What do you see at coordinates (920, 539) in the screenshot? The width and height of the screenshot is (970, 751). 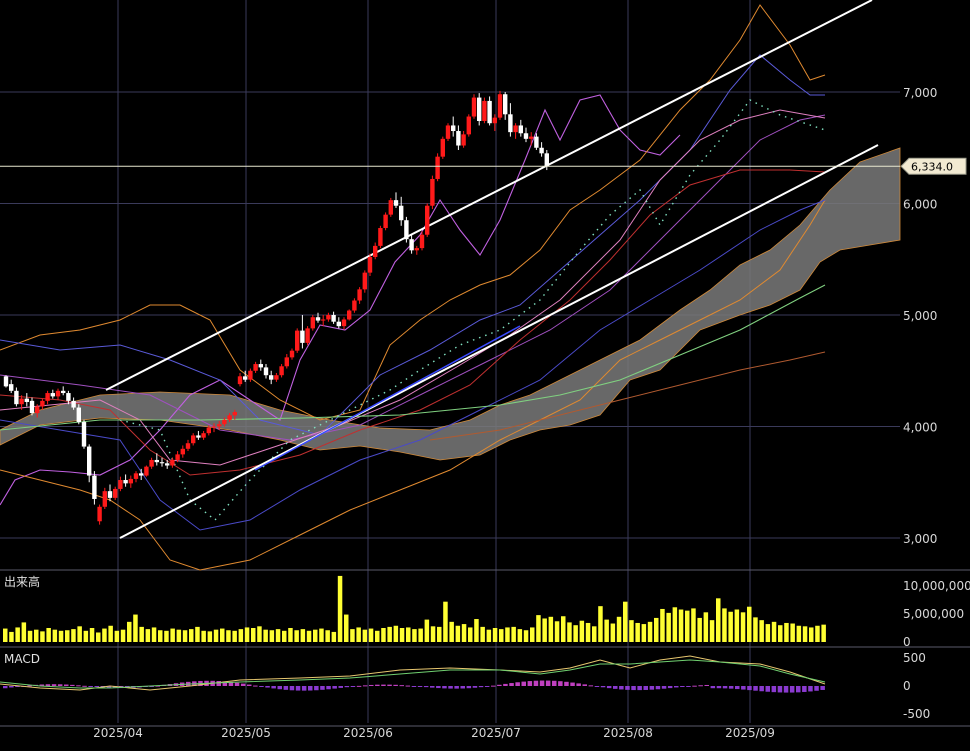 I see `price-tick-label: 3,000` at bounding box center [920, 539].